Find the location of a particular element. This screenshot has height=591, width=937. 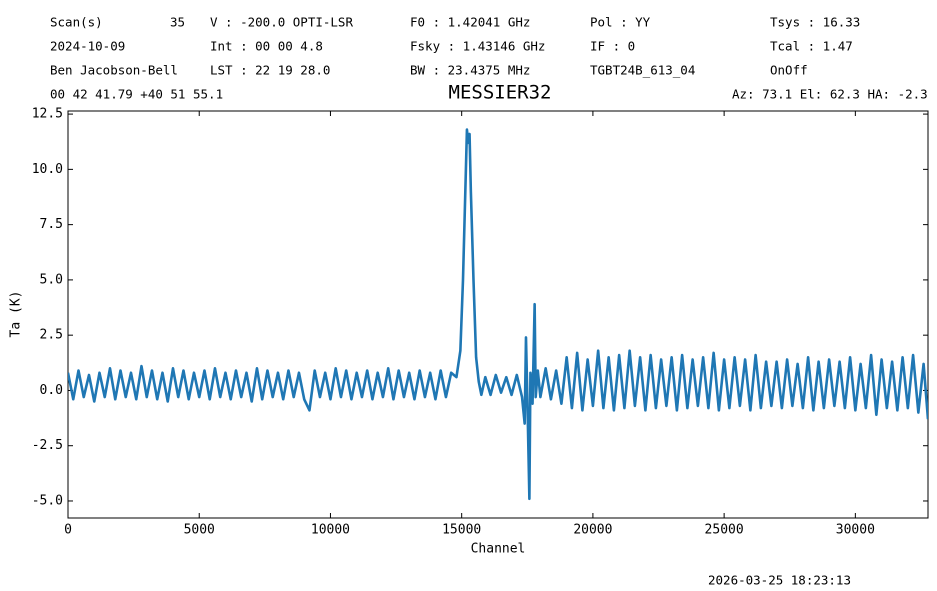

y-tick-label: 12.5 is located at coordinates (47, 114).